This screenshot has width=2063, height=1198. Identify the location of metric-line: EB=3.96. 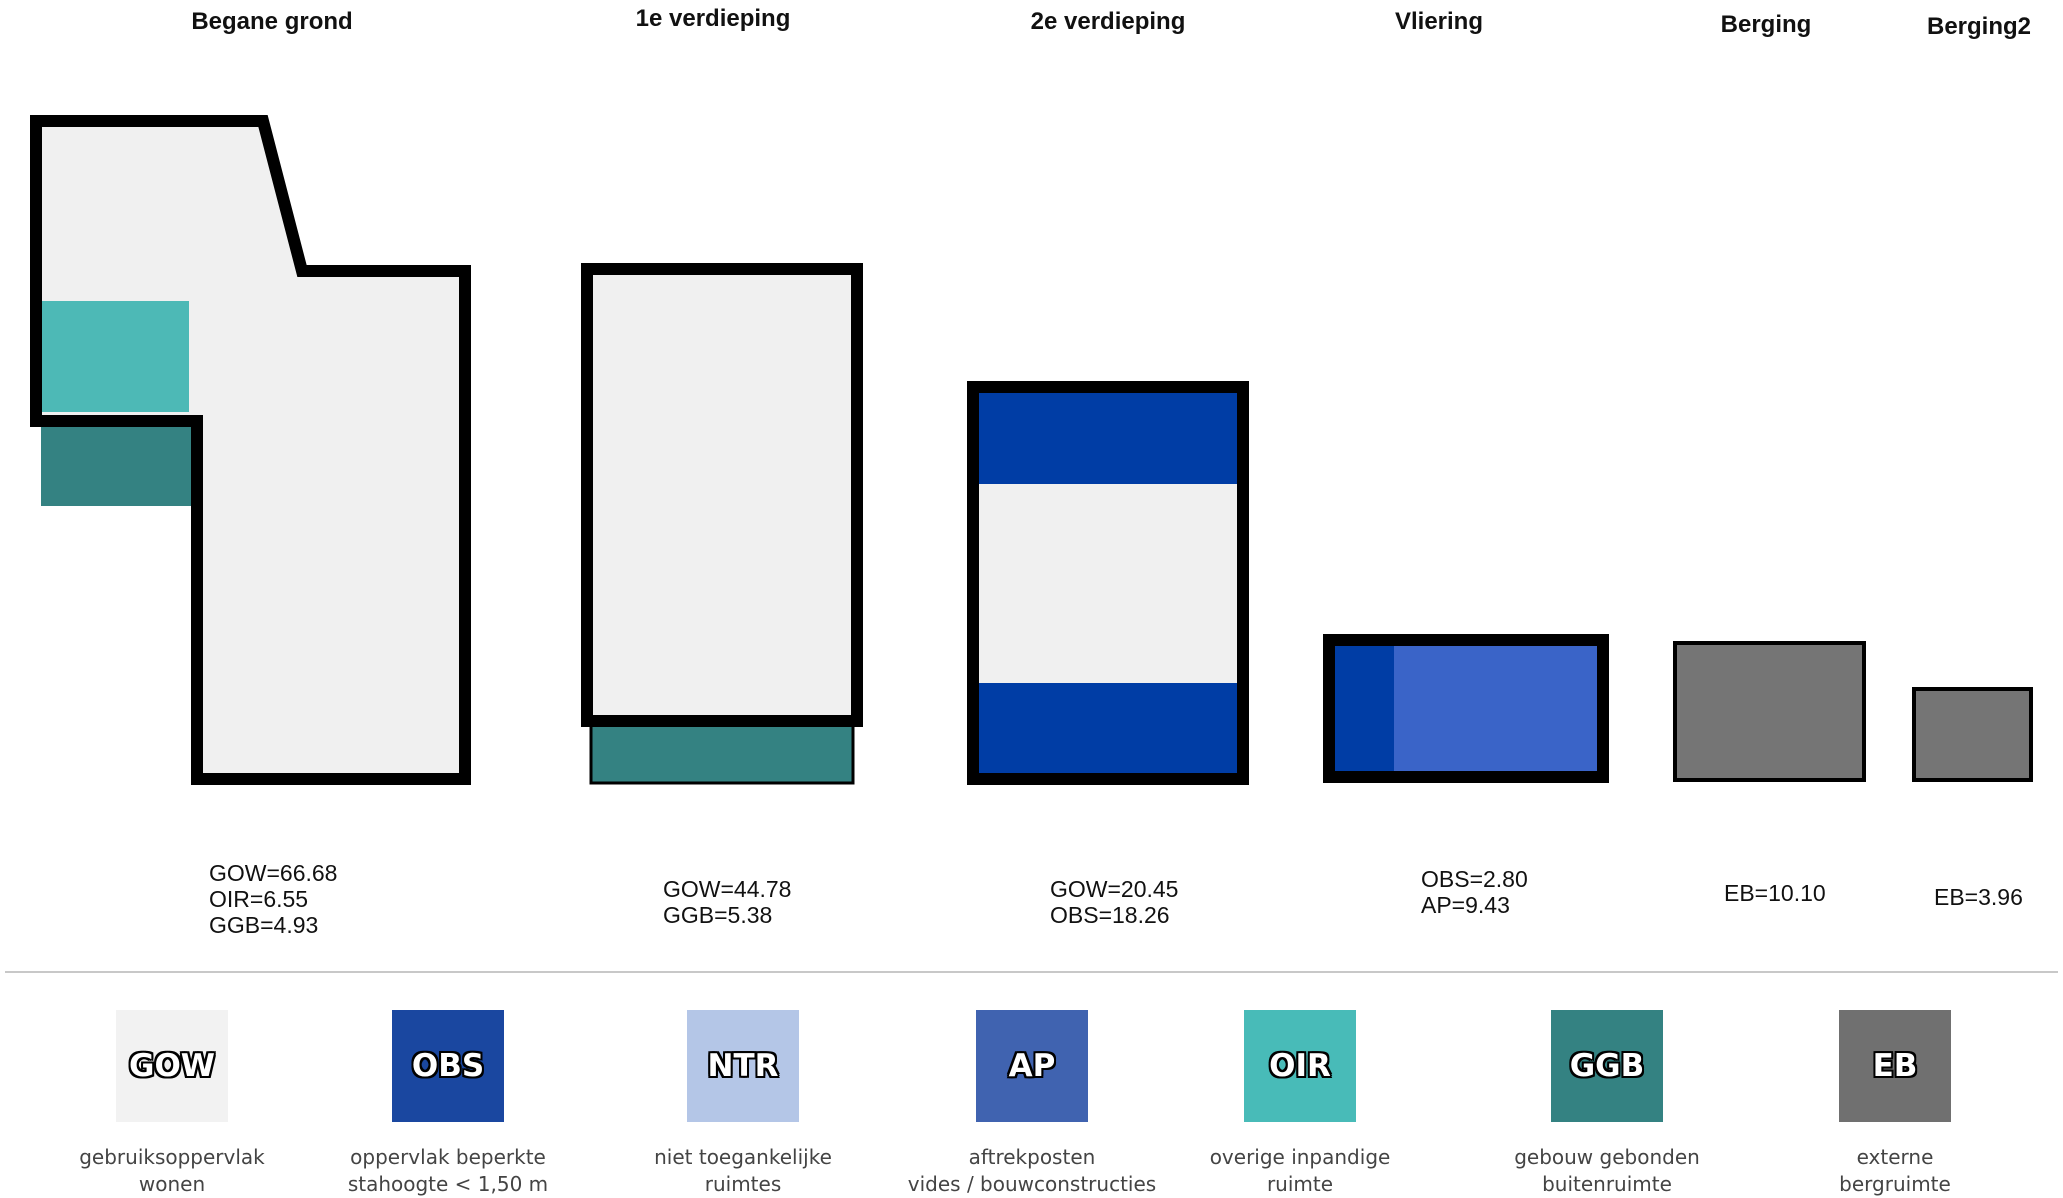
(1978, 897).